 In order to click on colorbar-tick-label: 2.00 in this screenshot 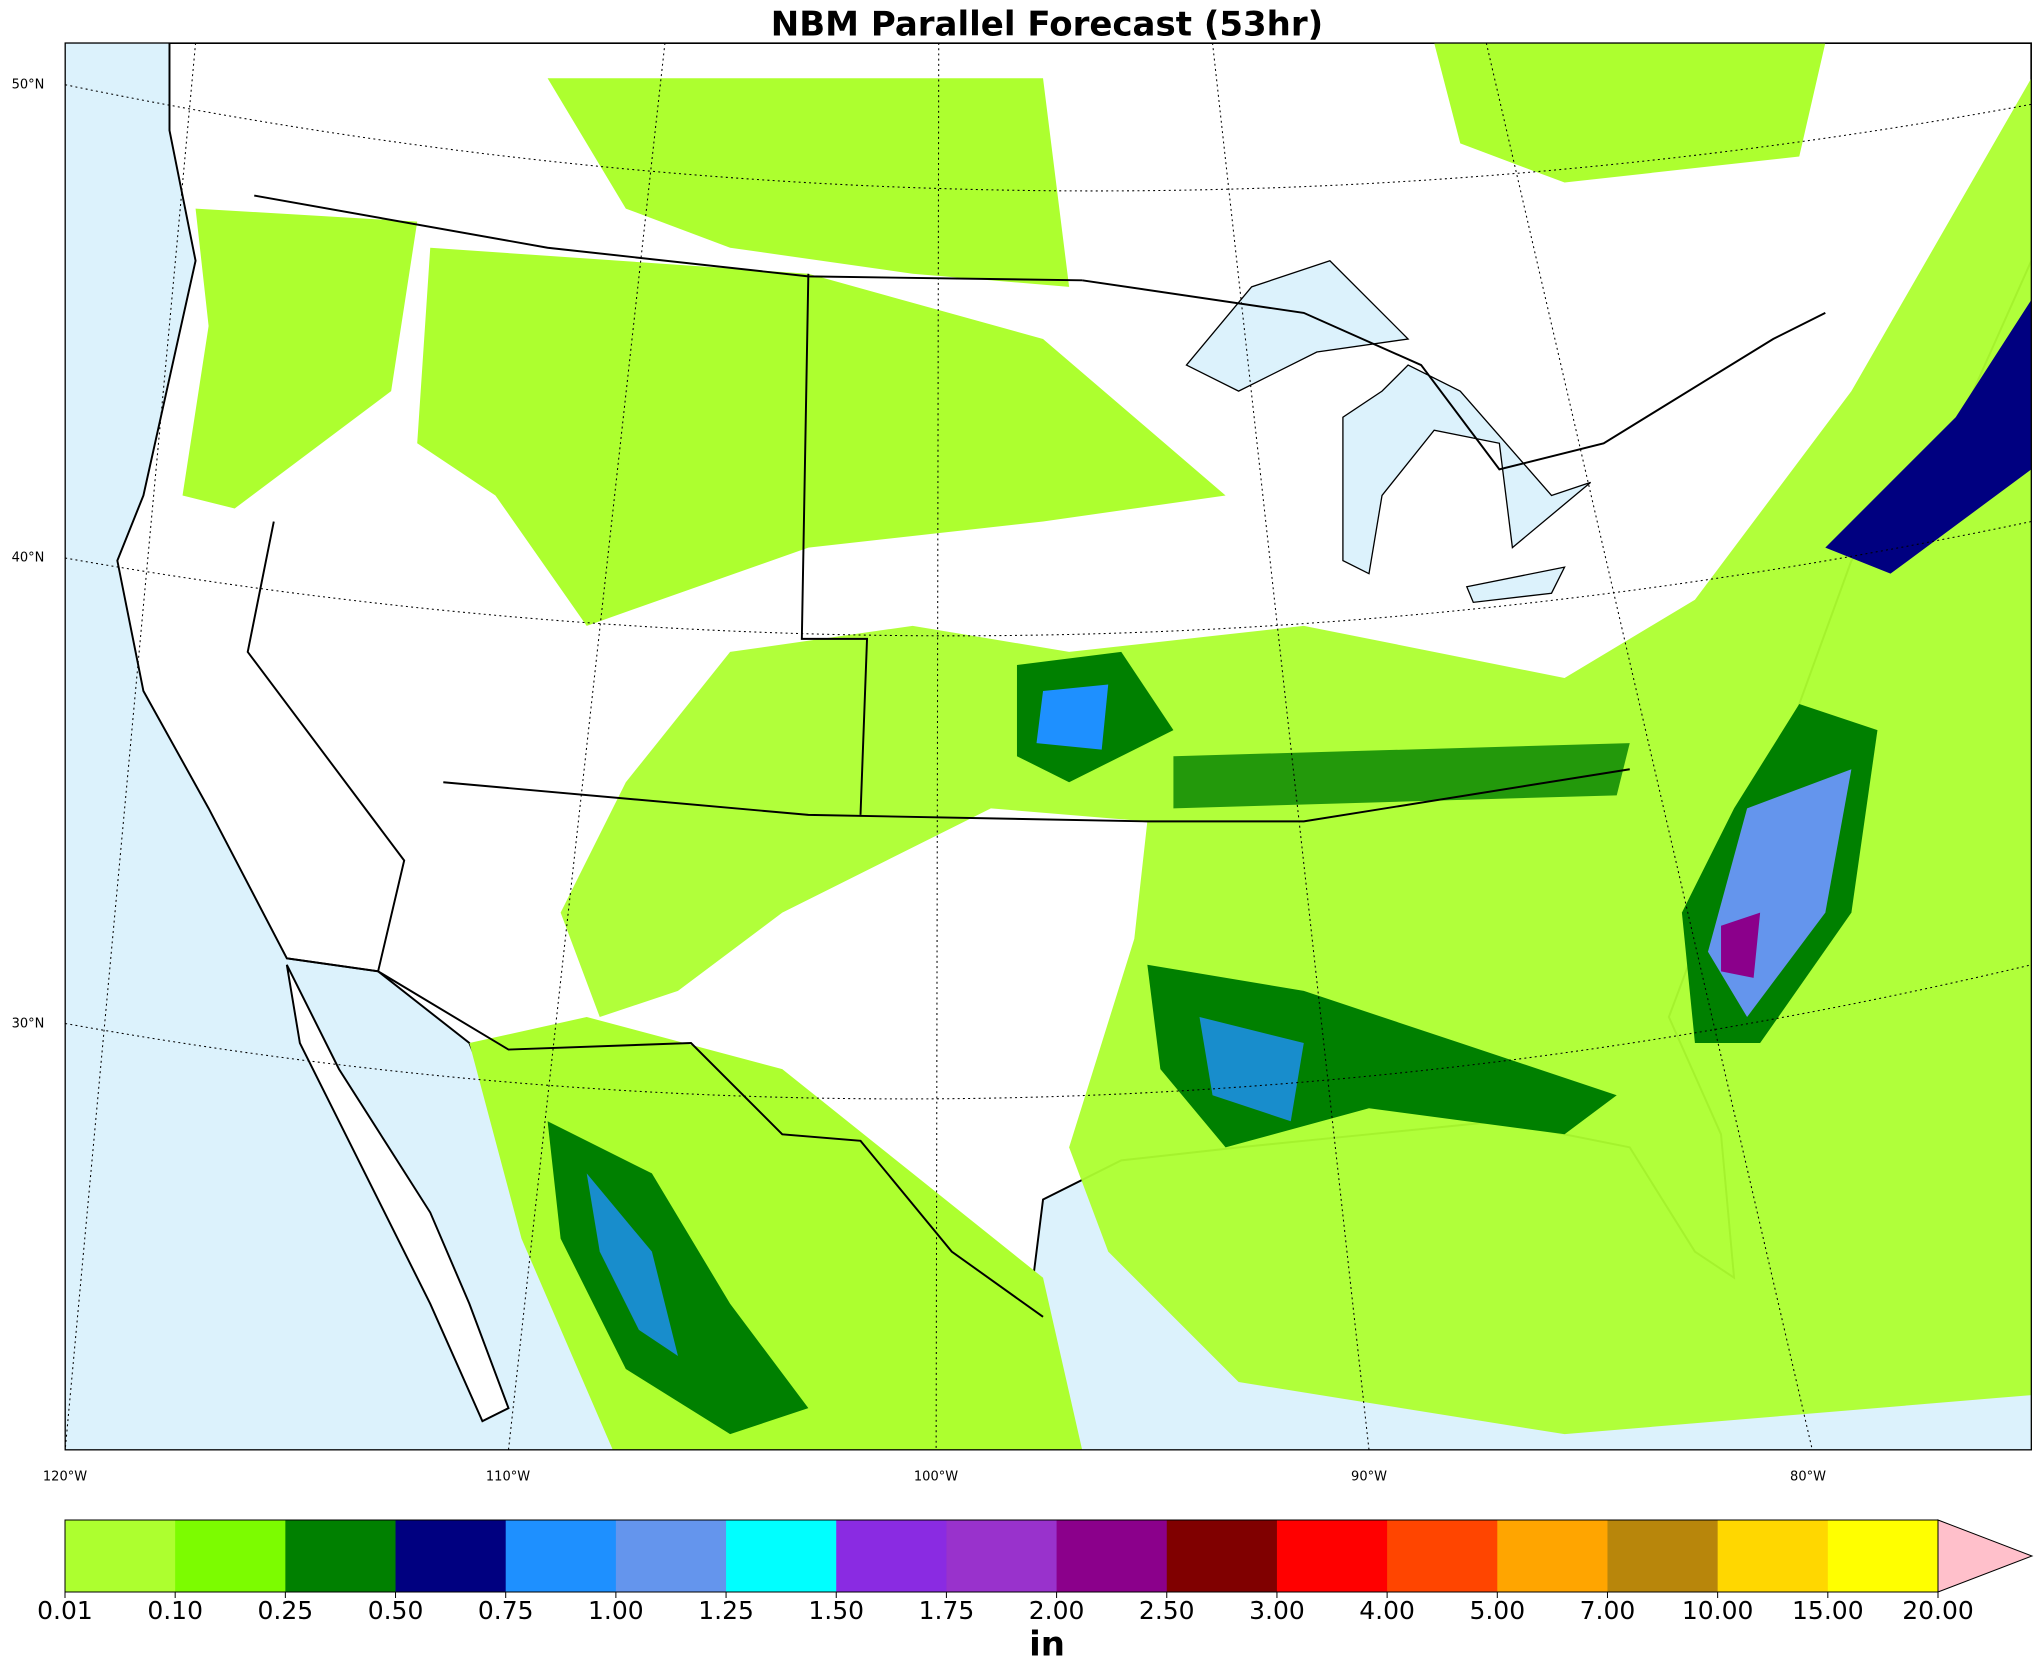, I will do `click(1057, 1610)`.